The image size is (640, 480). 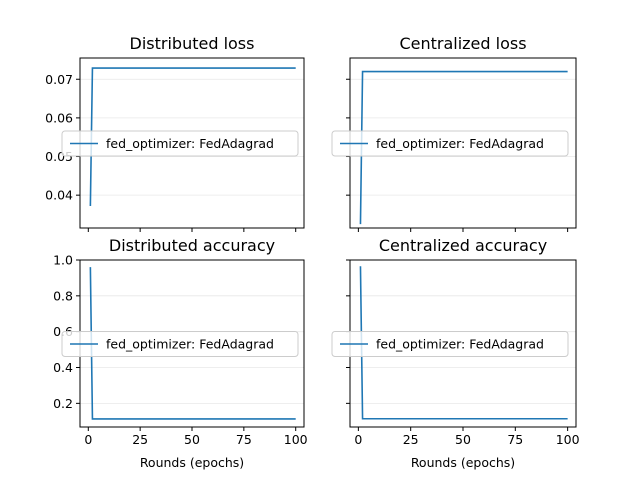 I want to click on y-tick-label: 0.04, so click(x=59, y=195).